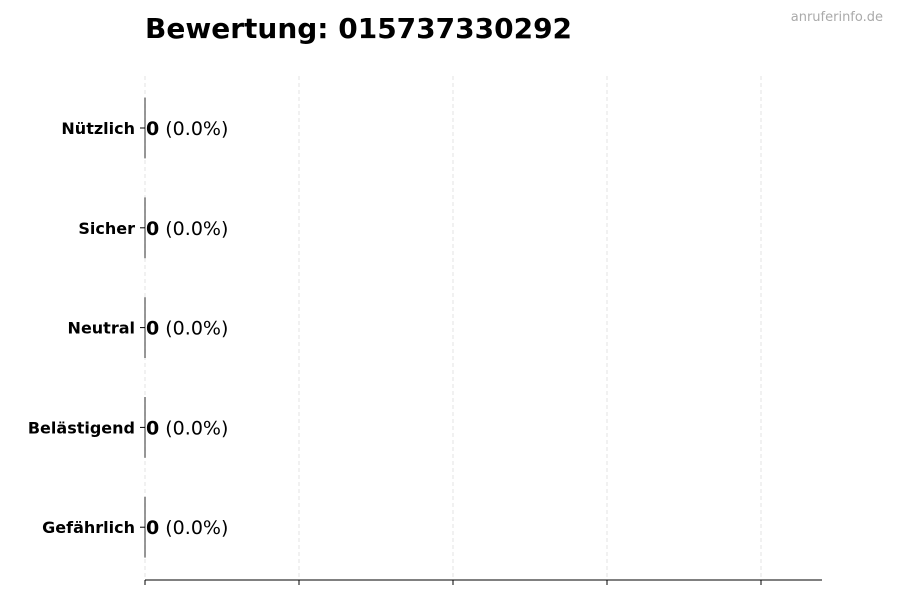 This screenshot has height=600, width=900. What do you see at coordinates (88, 527) in the screenshot?
I see `y-tick-label: Gefährlich` at bounding box center [88, 527].